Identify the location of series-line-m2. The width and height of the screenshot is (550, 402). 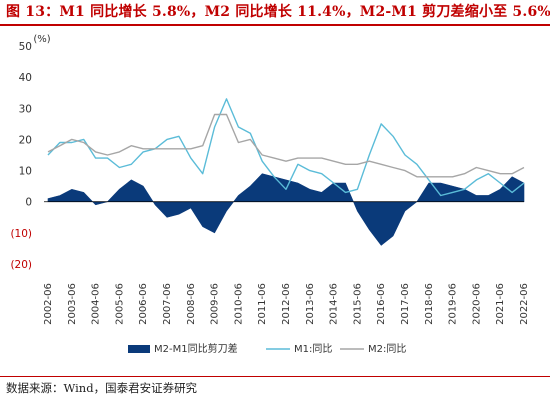
(286, 145).